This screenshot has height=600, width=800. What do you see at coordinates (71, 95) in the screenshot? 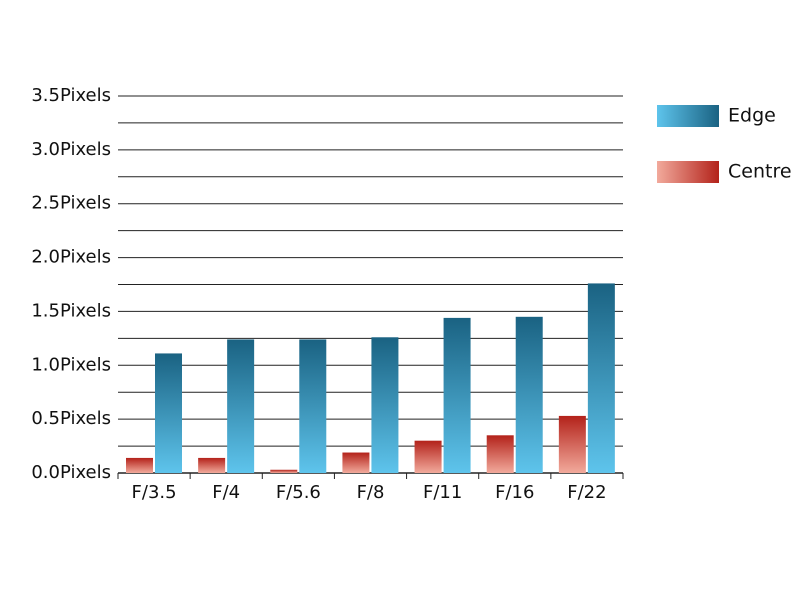
I see `y-tick-label: 3.5Pixels` at bounding box center [71, 95].